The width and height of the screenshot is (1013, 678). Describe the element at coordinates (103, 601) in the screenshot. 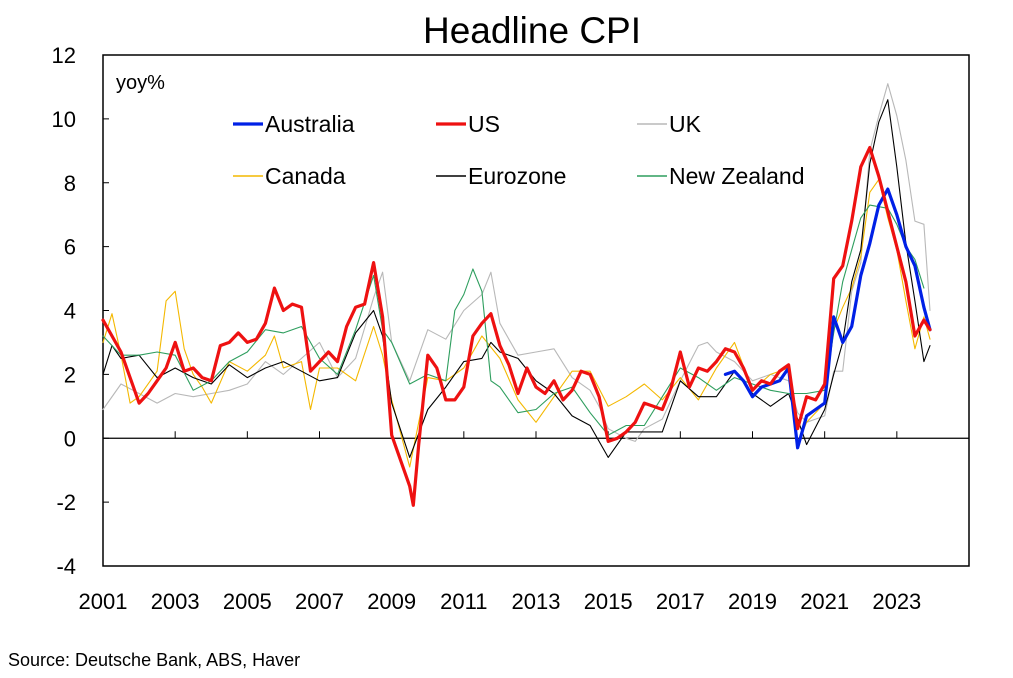

I see `x-tick-label: 2001` at that location.